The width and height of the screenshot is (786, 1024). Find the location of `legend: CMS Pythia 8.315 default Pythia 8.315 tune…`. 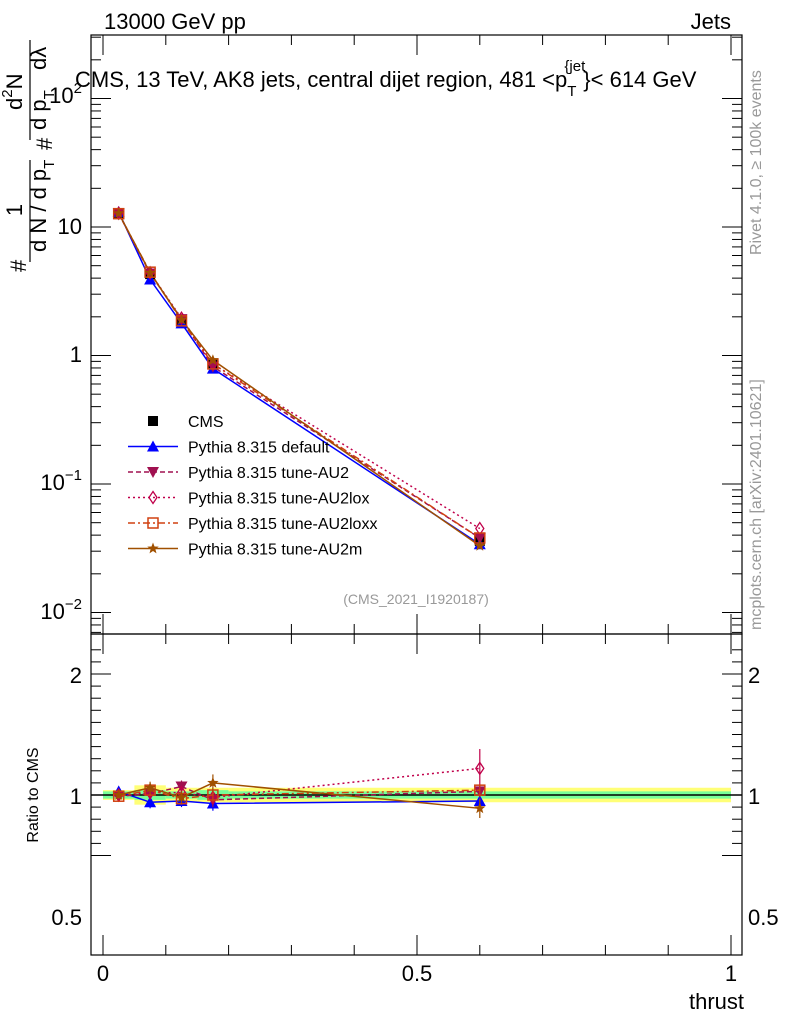

legend: CMS Pythia 8.315 default Pythia 8.315 tune… is located at coordinates (252, 486).